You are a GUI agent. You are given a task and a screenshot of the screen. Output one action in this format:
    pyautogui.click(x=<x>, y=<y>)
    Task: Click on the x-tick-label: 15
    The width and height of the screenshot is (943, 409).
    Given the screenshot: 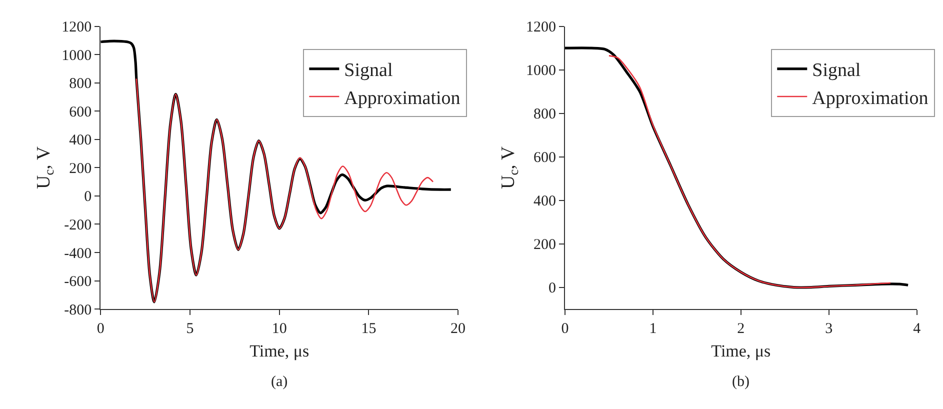 What is the action you would take?
    pyautogui.click(x=368, y=329)
    